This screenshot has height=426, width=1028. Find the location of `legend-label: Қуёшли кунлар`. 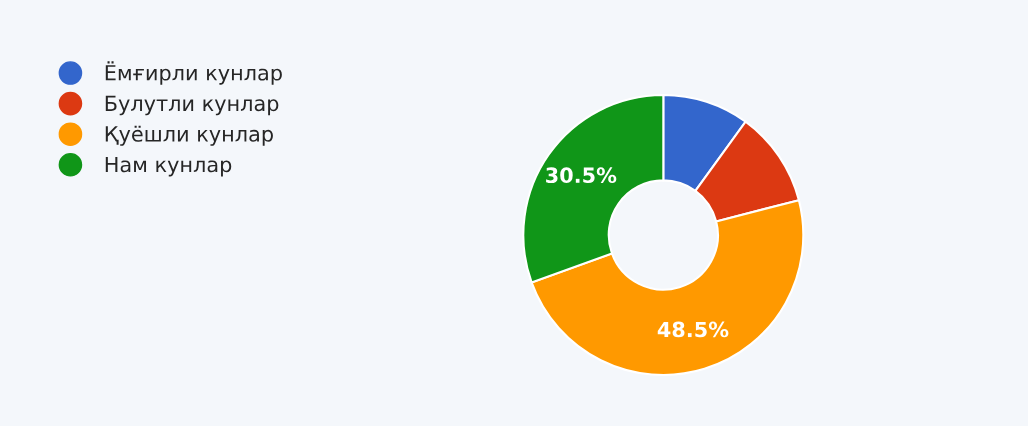

legend-label: Қуёшли кунлар is located at coordinates (189, 135).